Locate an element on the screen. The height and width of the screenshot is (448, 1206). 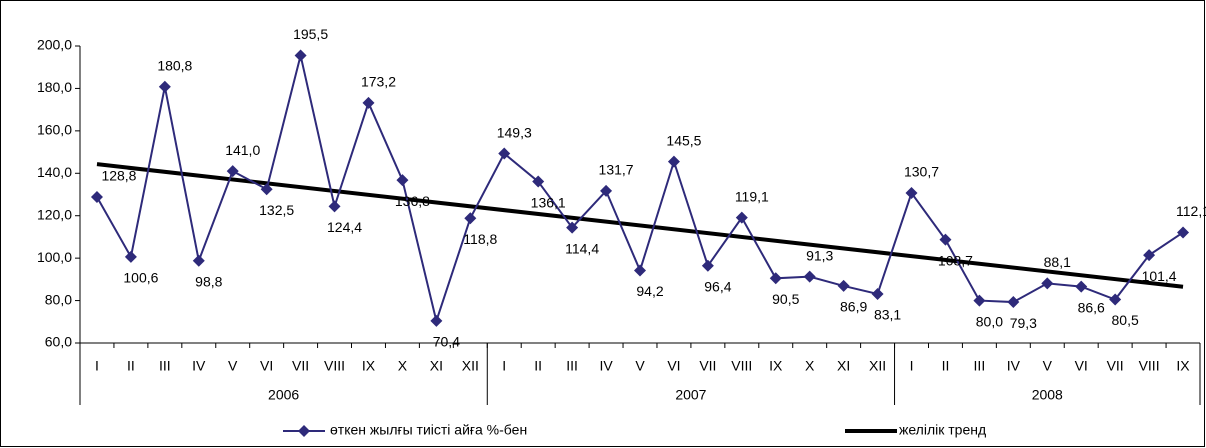
data-label: 94,2 is located at coordinates (649, 291).